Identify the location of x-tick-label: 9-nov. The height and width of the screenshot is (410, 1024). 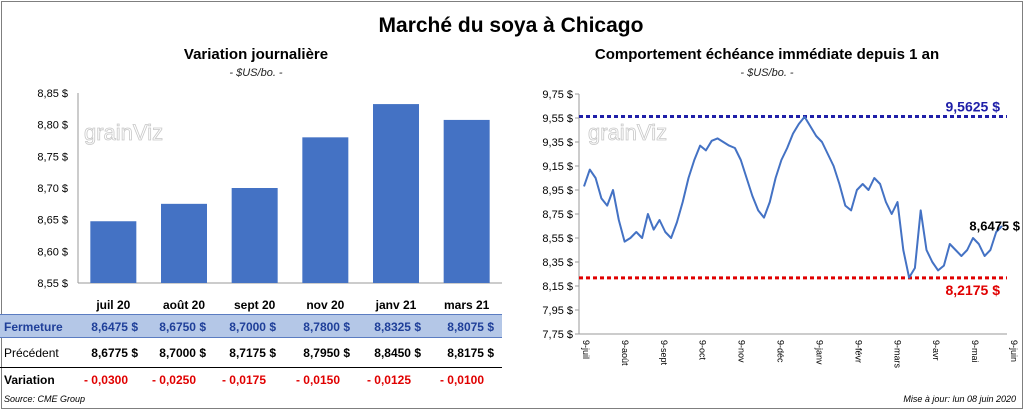
(742, 351).